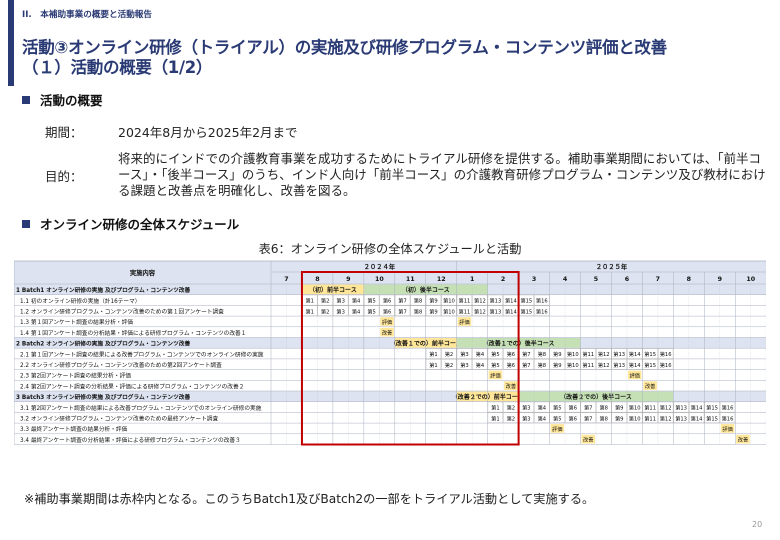 The width and height of the screenshot is (780, 540). Describe the element at coordinates (11, 43) in the screenshot. I see `left-accent-bar` at that location.